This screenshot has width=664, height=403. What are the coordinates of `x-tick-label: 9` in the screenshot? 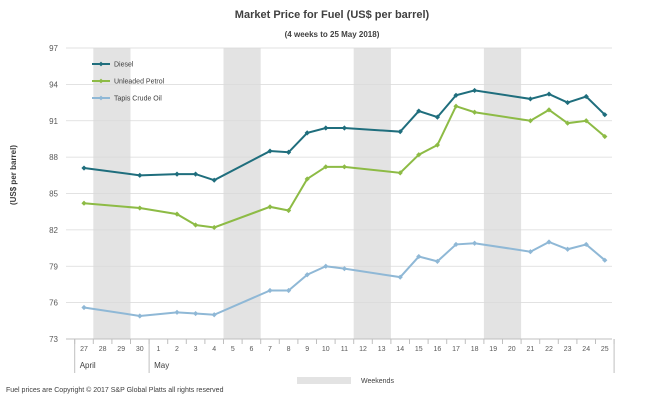 It's located at (307, 349).